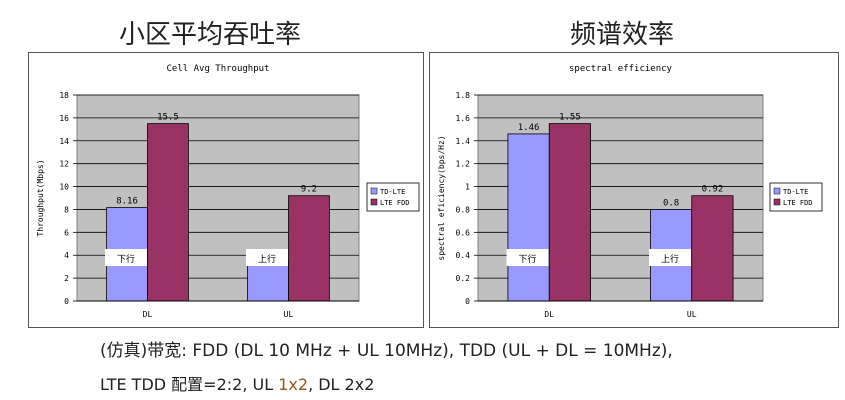 The width and height of the screenshot is (845, 400). I want to click on y-tick-label: 4, so click(66, 255).